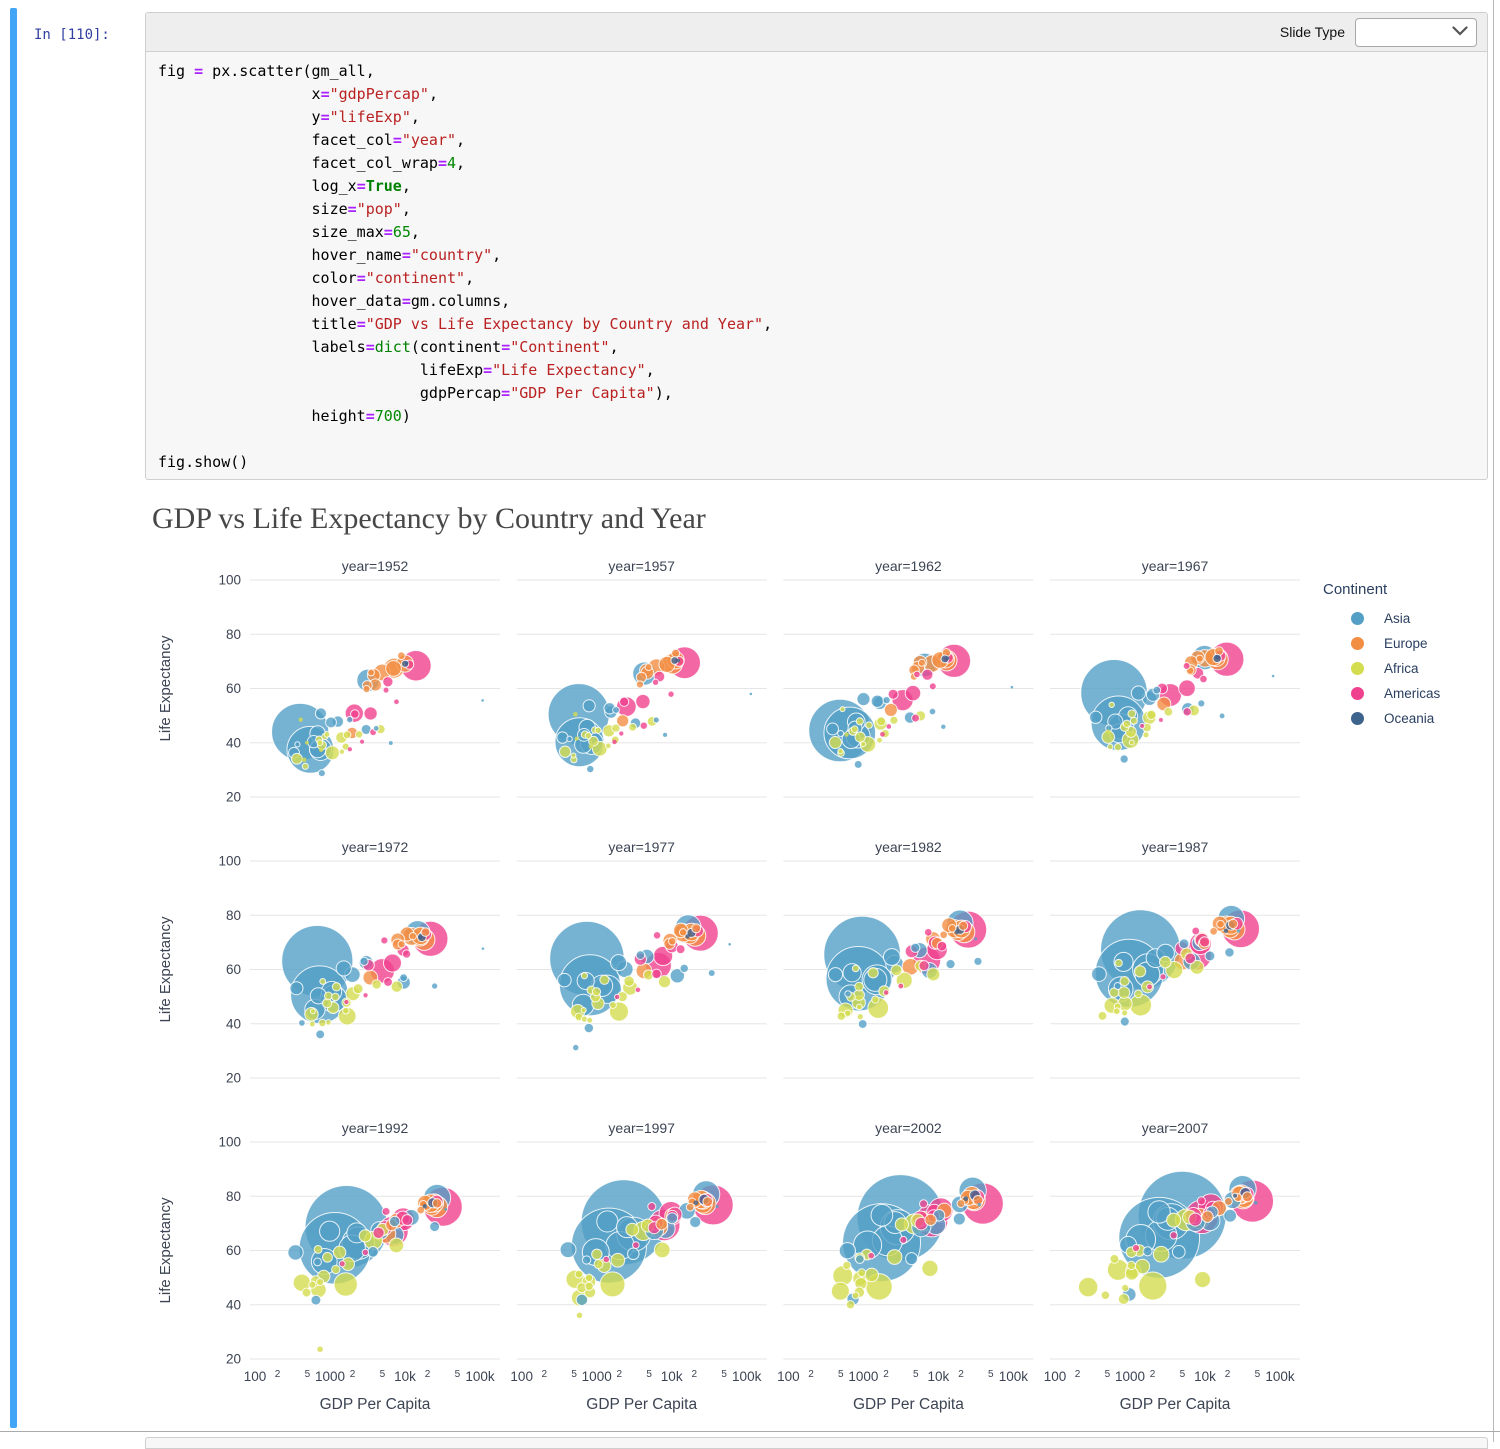  I want to click on bubble-mexico, so click(1187, 688).